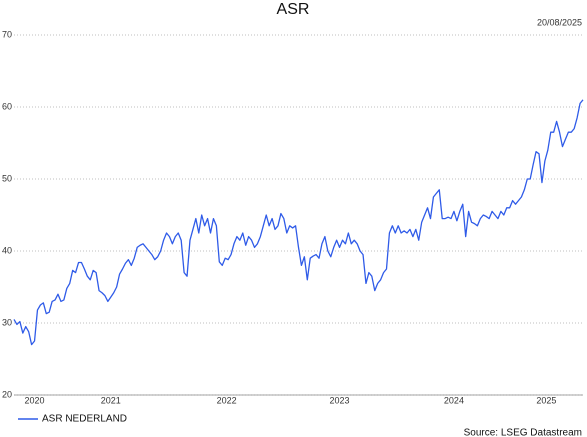 This screenshot has width=587, height=437. What do you see at coordinates (523, 432) in the screenshot?
I see `source-label: Source: LSEG Datastream` at bounding box center [523, 432].